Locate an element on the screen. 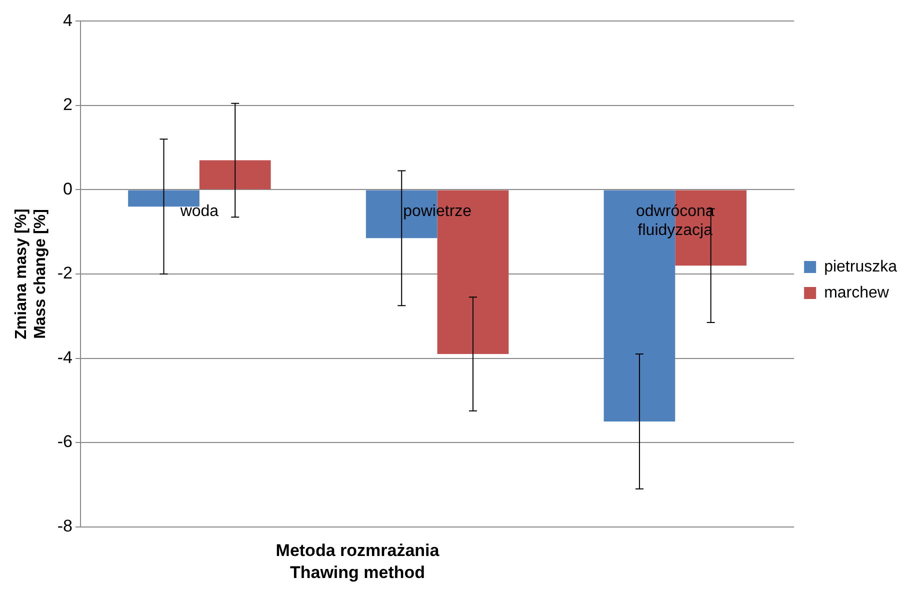  x-tick-label: odwrócona fluidyzacja is located at coordinates (675, 221).